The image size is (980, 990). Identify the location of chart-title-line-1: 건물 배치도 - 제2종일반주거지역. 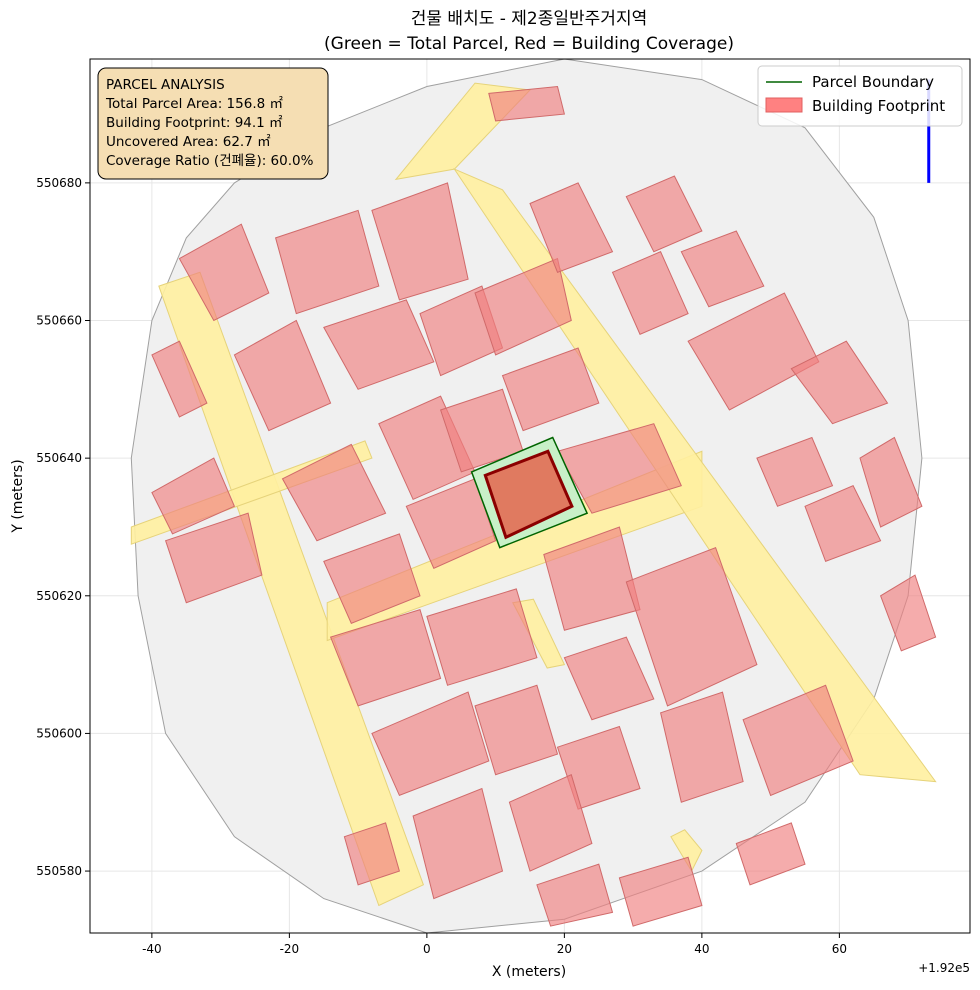
(529, 19).